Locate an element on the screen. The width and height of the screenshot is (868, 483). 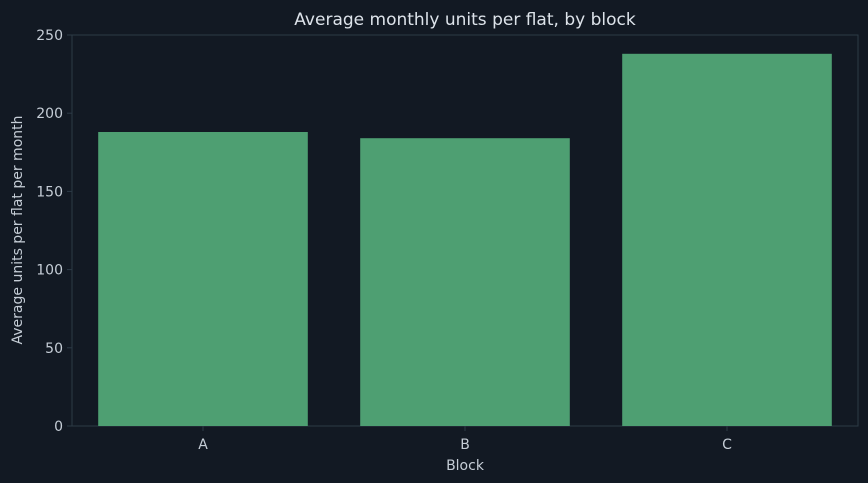
x-tick-label-a: A is located at coordinates (203, 445).